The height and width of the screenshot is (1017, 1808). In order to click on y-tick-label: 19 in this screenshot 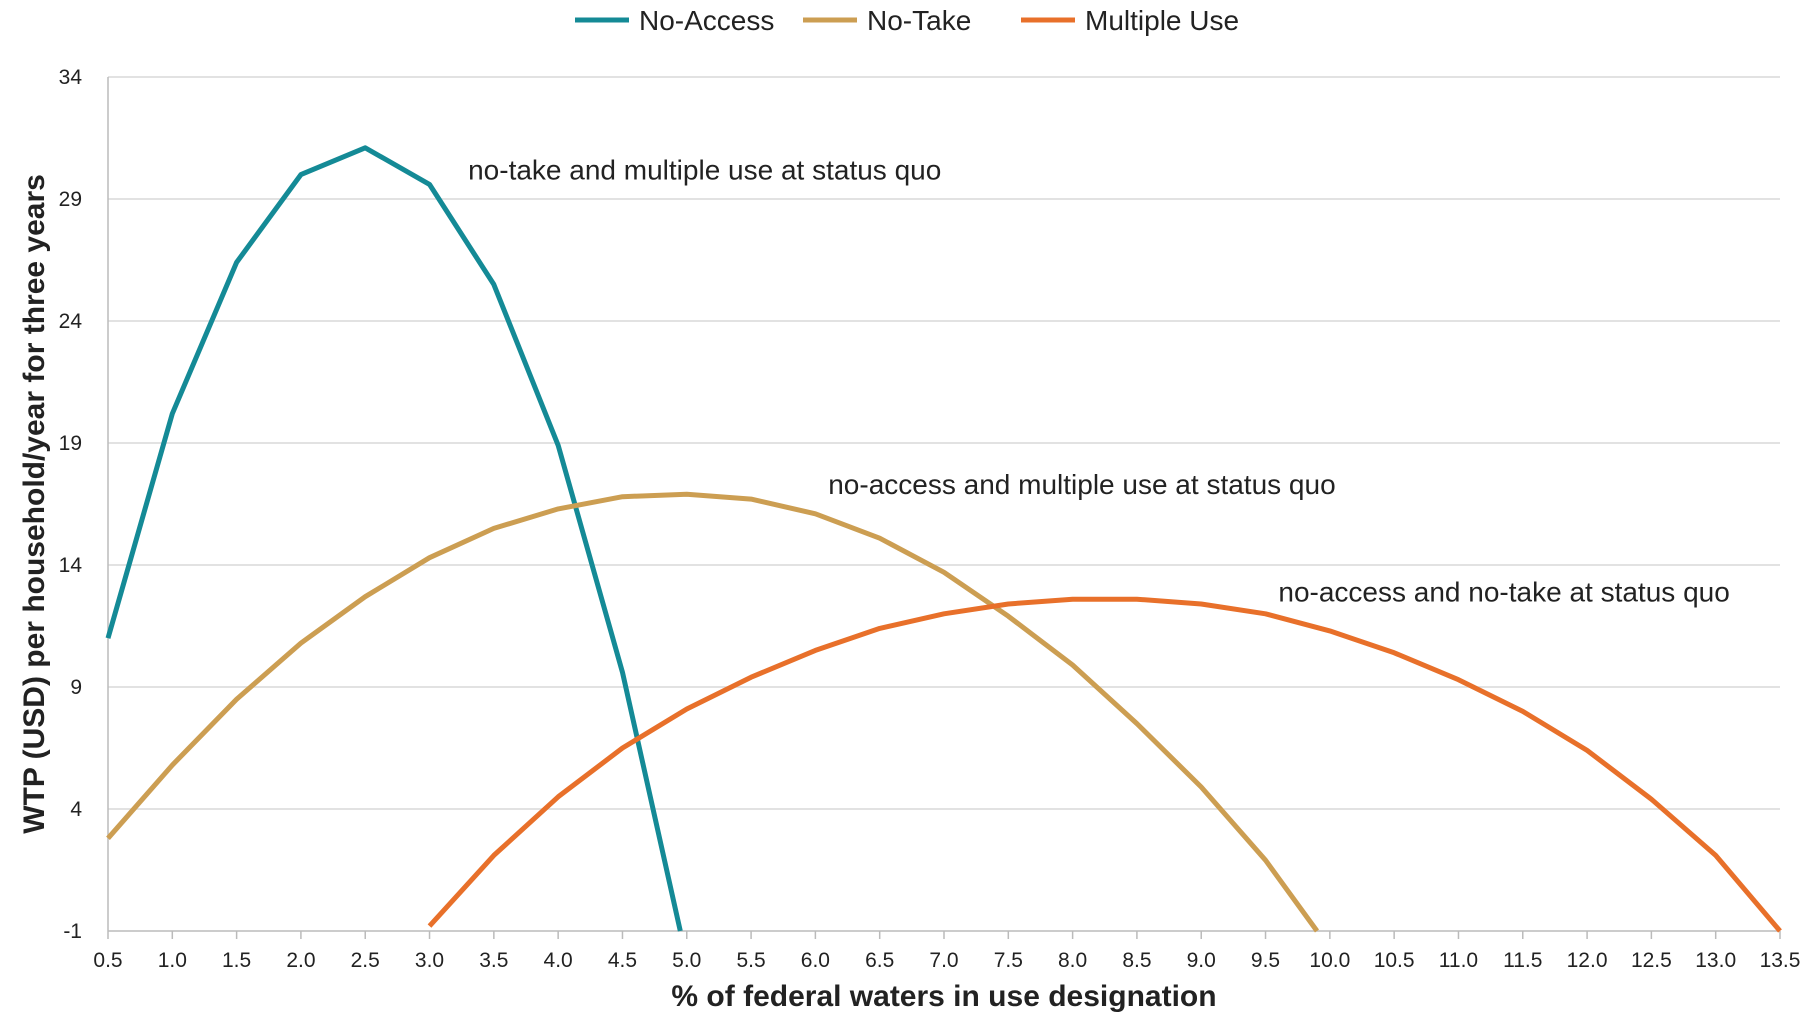, I will do `click(70, 443)`.